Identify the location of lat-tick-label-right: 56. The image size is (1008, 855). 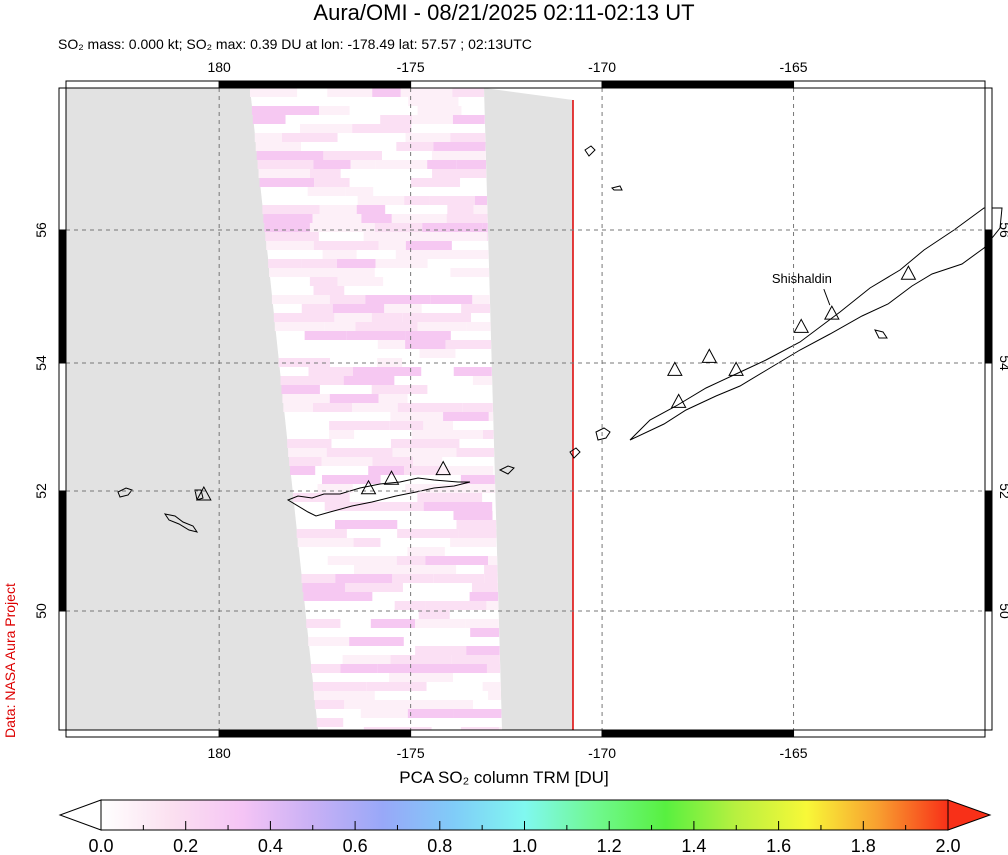
(1002, 230).